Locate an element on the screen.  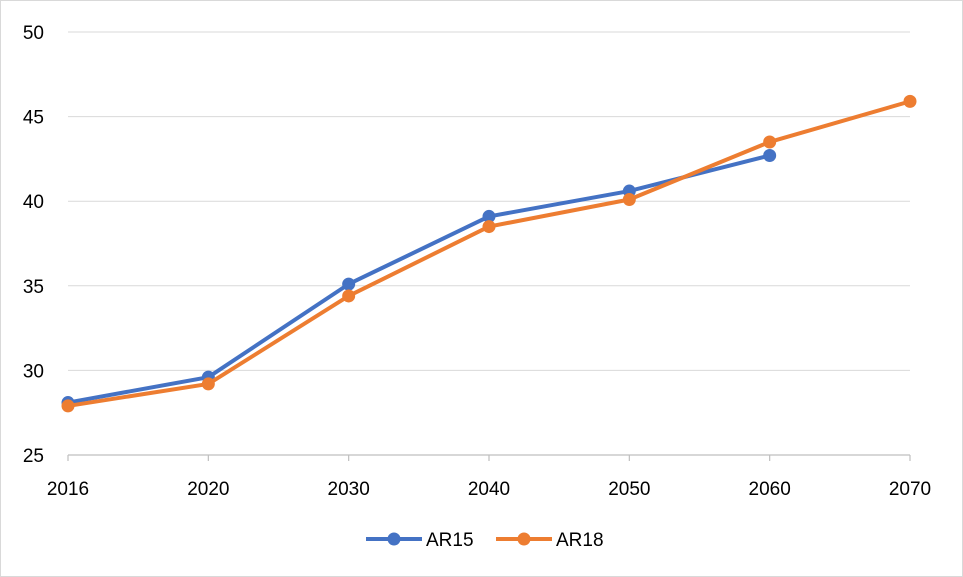
x-tick-label: 2070 is located at coordinates (910, 489).